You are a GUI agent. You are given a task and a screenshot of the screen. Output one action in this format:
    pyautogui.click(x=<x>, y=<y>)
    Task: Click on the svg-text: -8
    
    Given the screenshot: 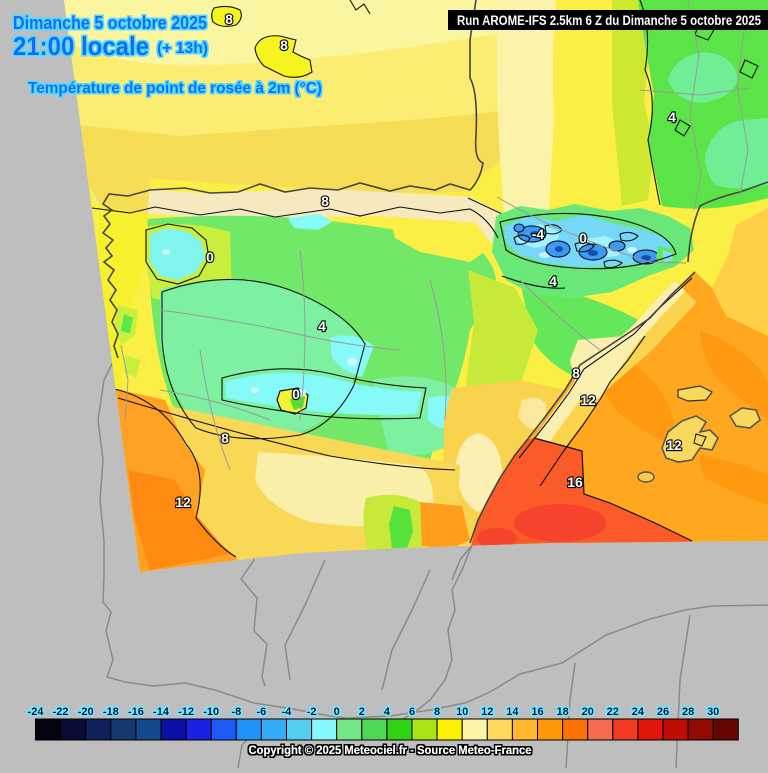 What is the action you would take?
    pyautogui.click(x=236, y=712)
    